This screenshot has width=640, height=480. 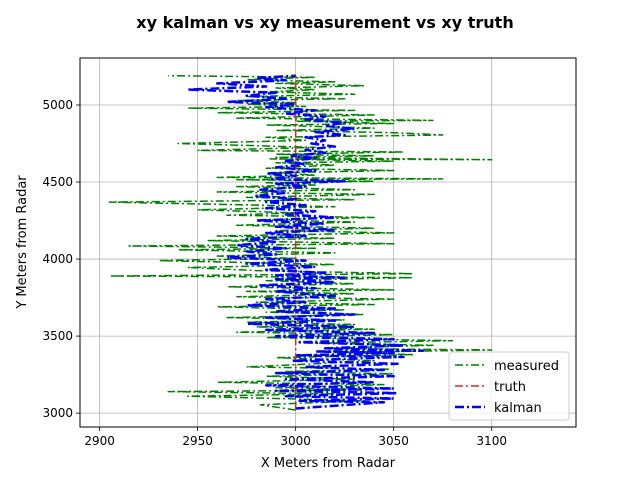 I want to click on x-tick-label: 2900, so click(x=99, y=441).